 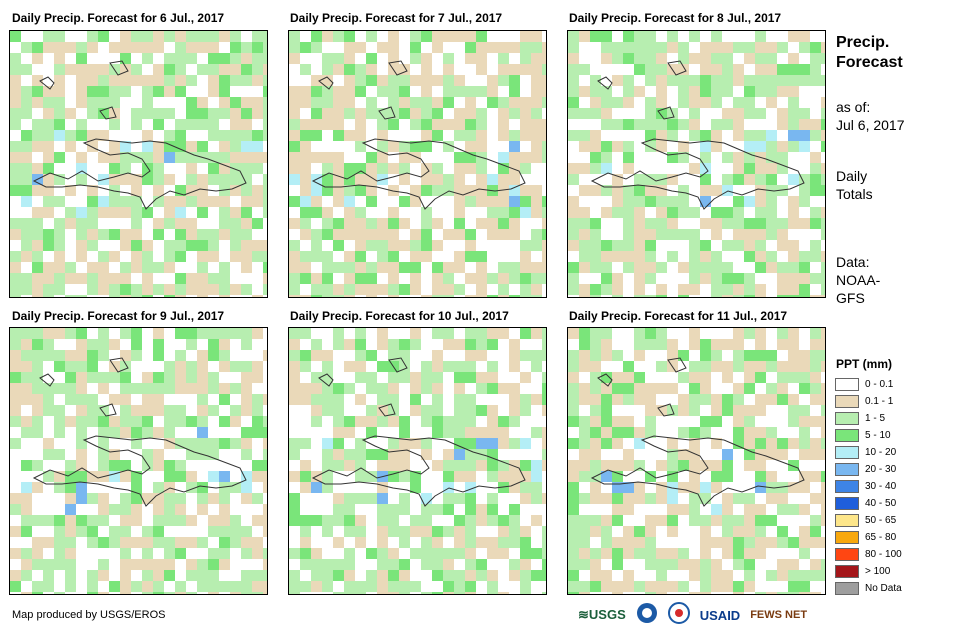 What do you see at coordinates (868, 554) in the screenshot?
I see `legend-item: 80 - 100` at bounding box center [868, 554].